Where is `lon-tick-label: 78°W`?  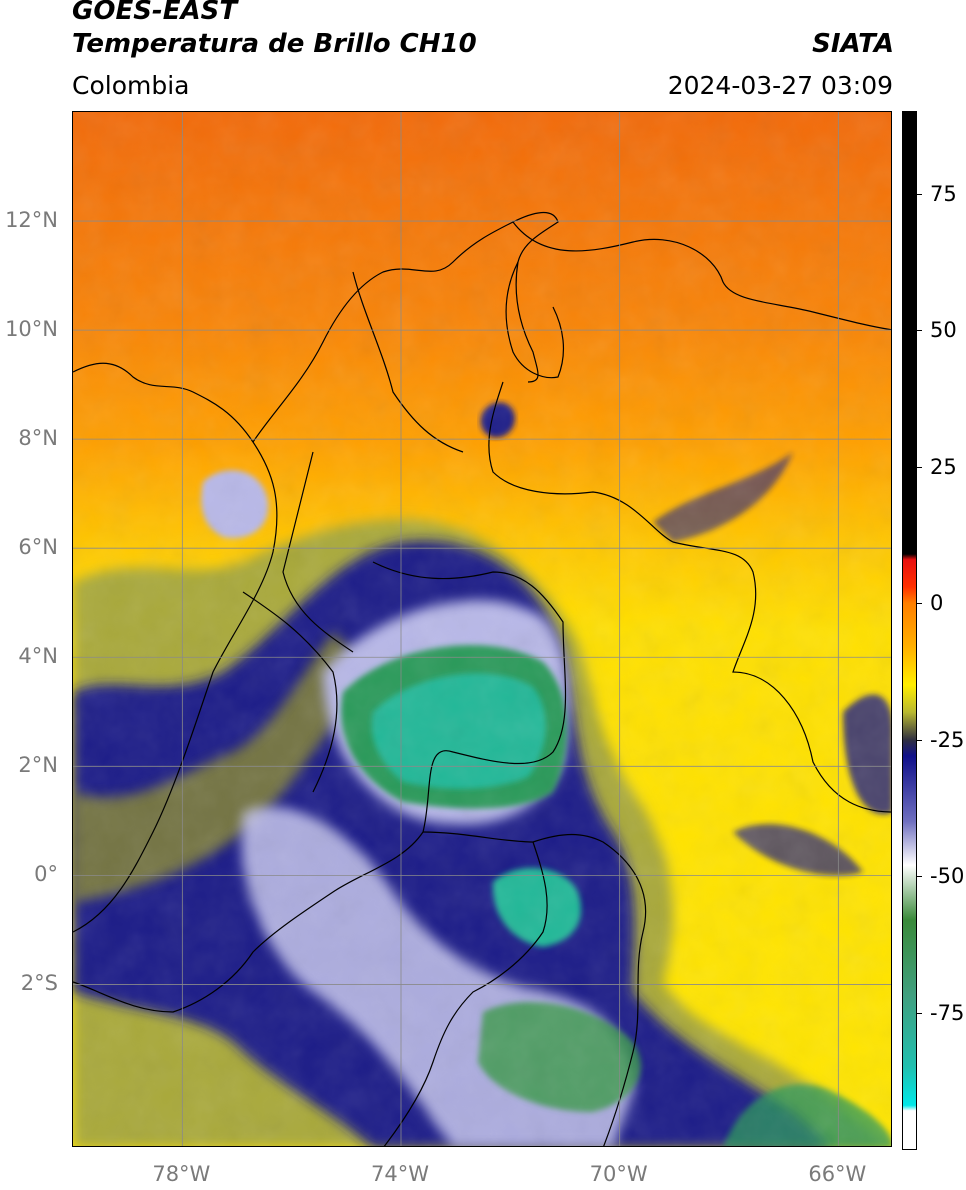 lon-tick-label: 78°W is located at coordinates (181, 1174).